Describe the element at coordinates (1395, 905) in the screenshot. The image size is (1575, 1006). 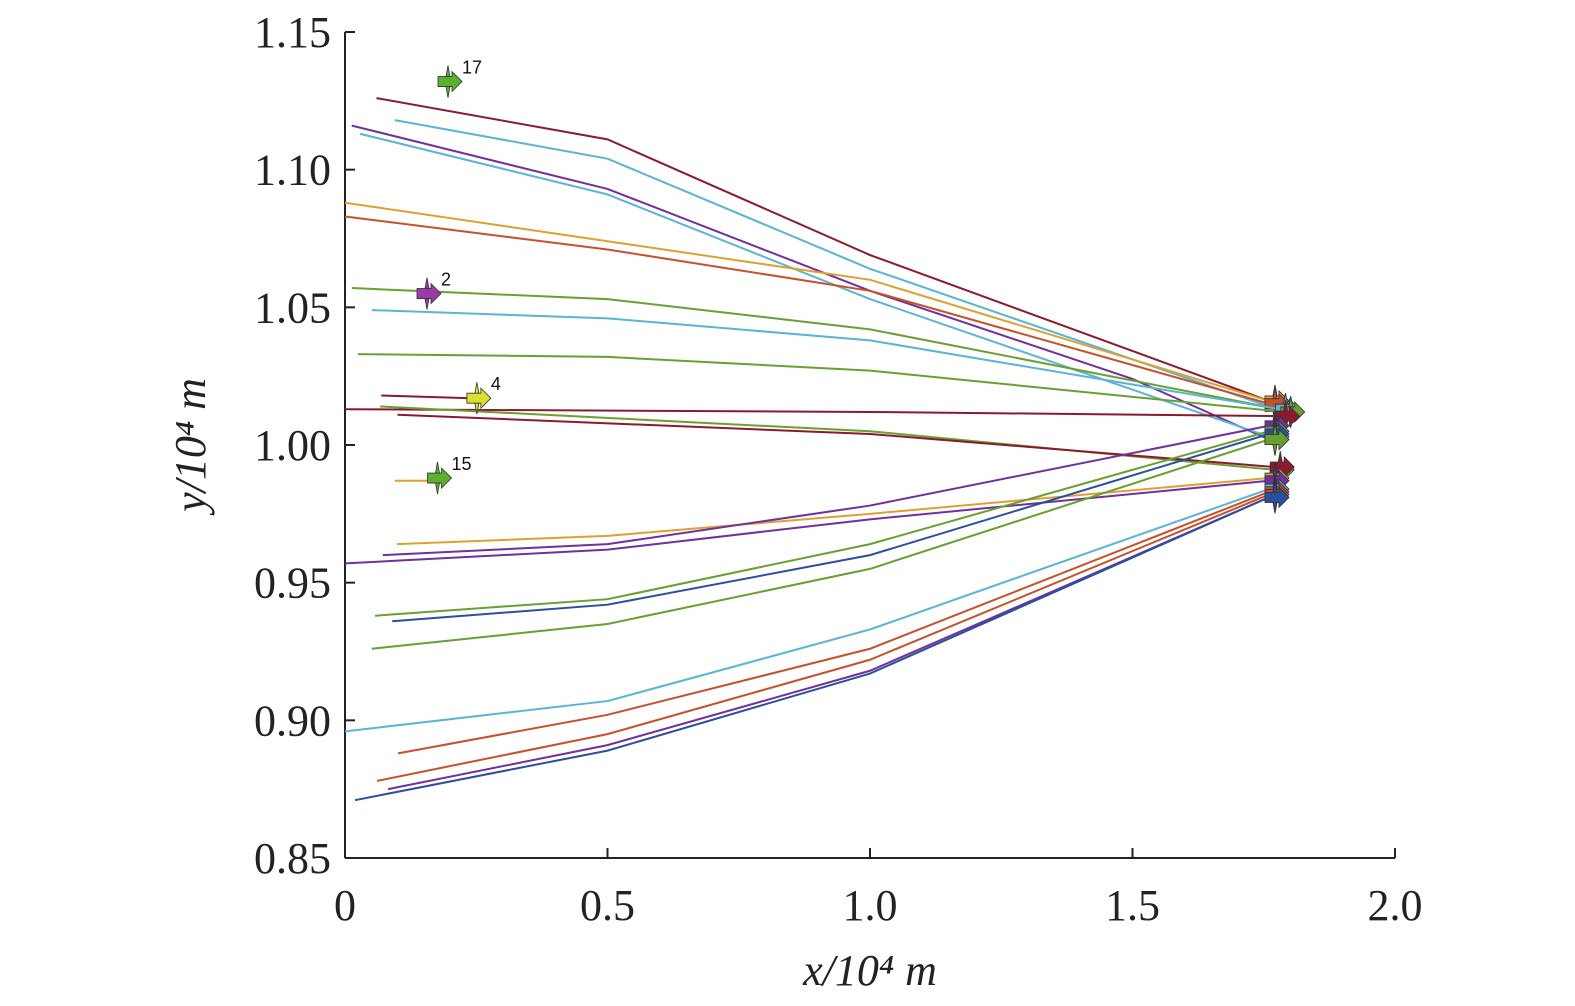
I see `x-tick-label: 2.0` at that location.